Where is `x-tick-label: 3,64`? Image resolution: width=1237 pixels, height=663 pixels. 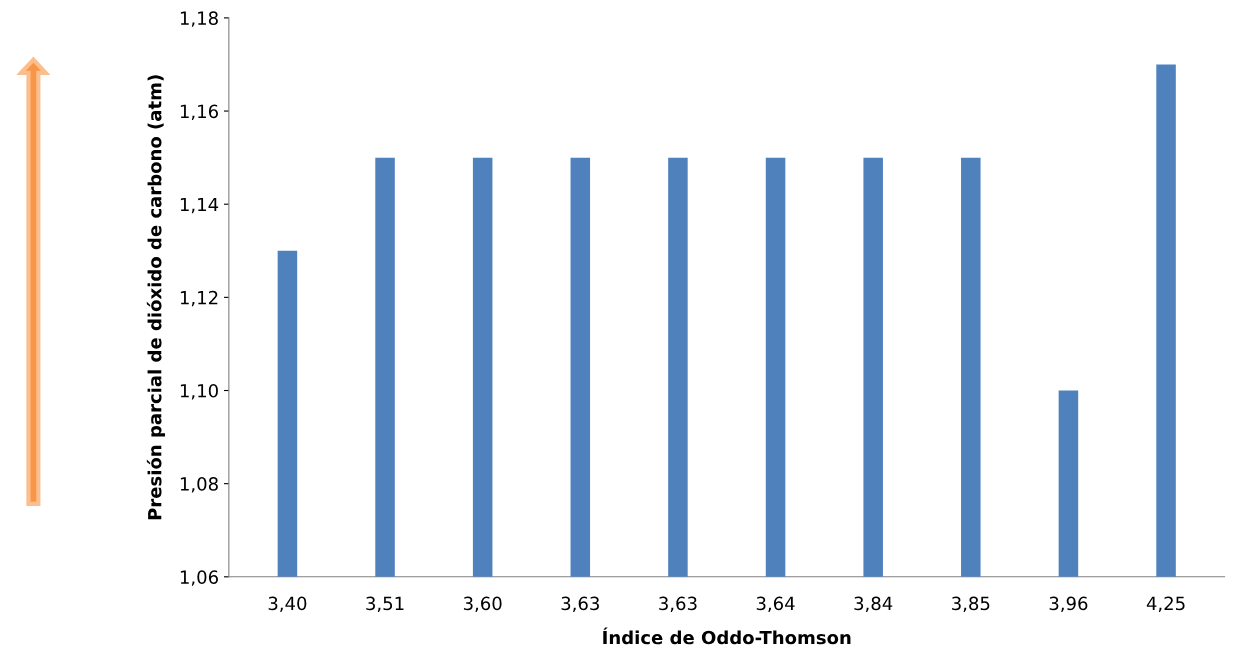
x-tick-label: 3,64 is located at coordinates (775, 604).